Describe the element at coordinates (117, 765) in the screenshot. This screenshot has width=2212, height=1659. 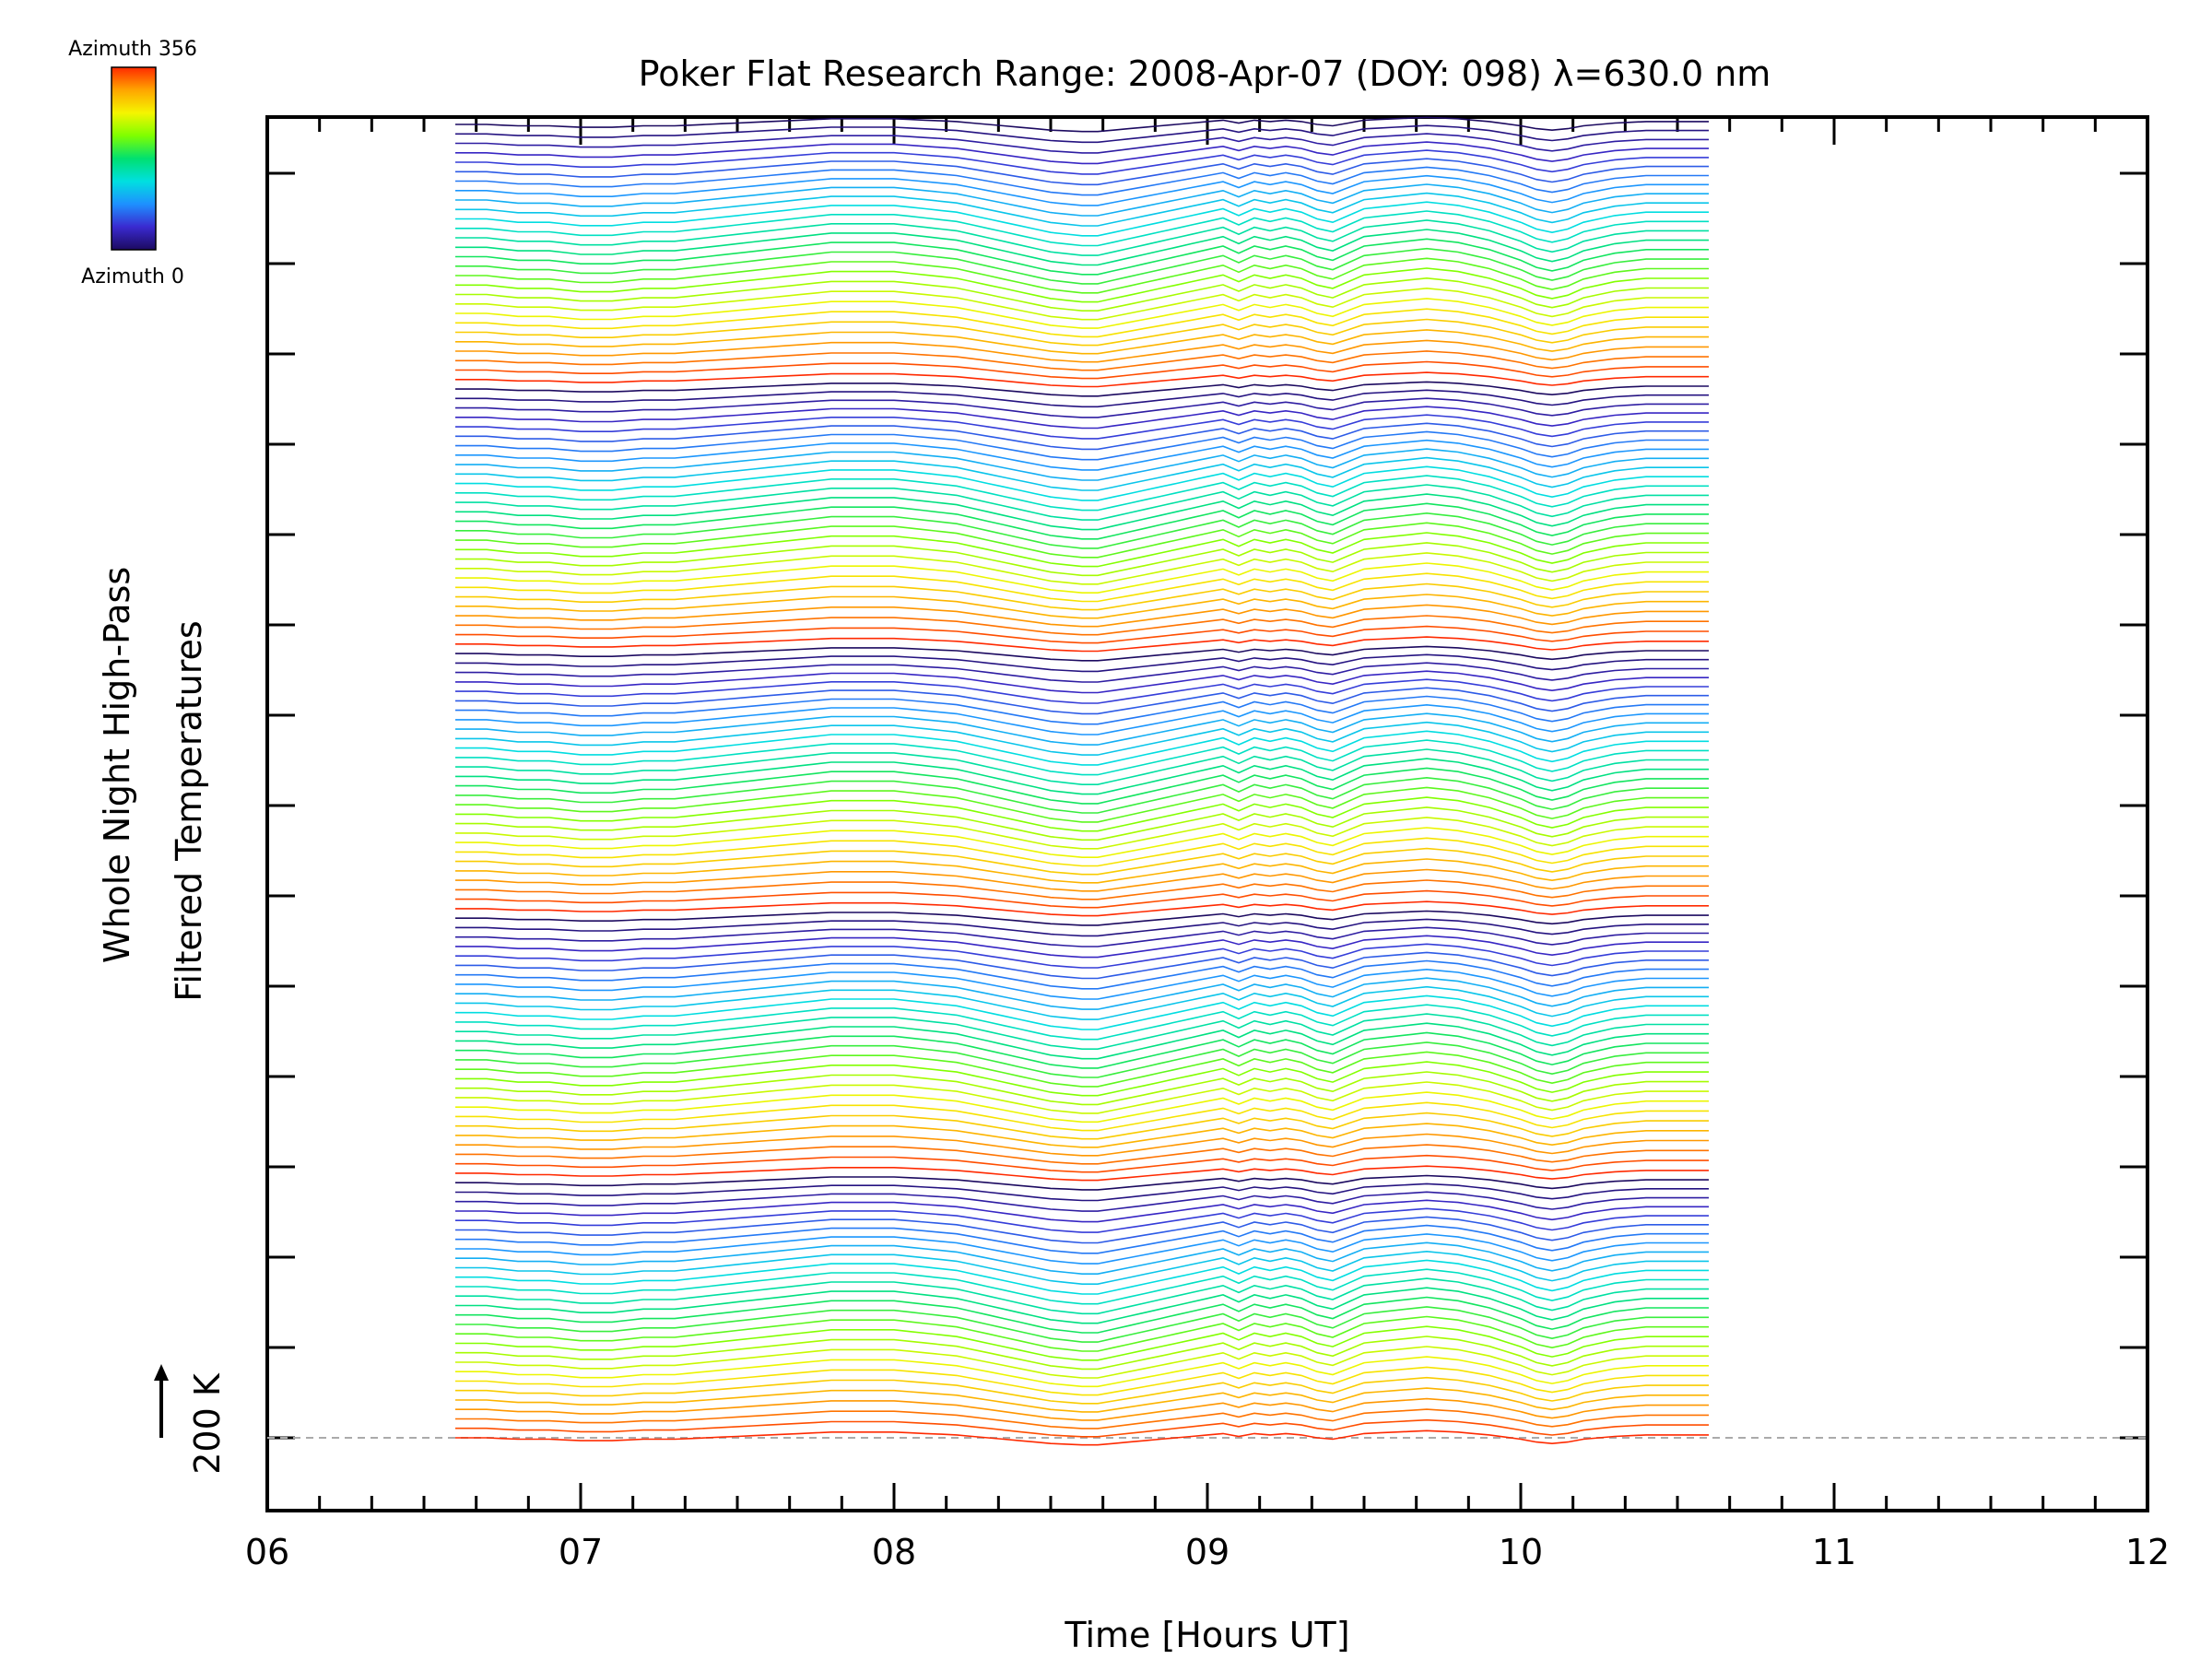
I see `y-axis-label-line1: Whole Night High-Pass` at that location.